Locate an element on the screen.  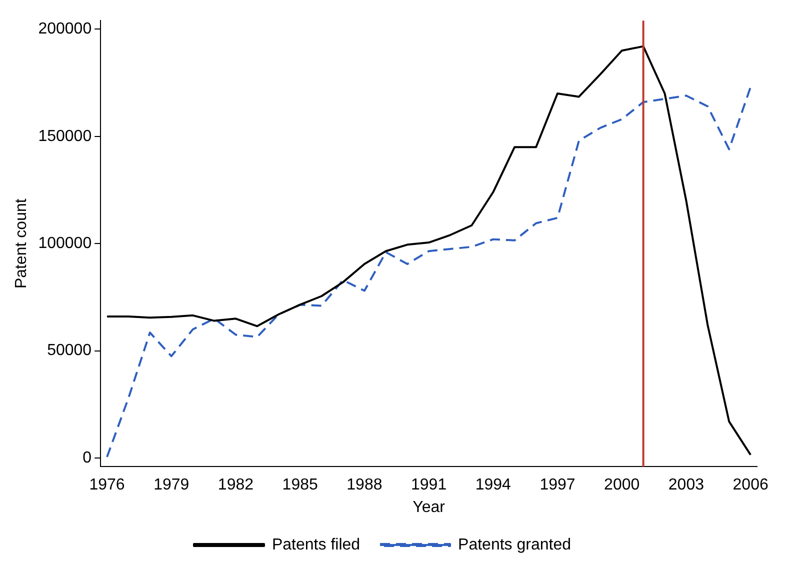
x-tick-label: 1985 is located at coordinates (300, 485).